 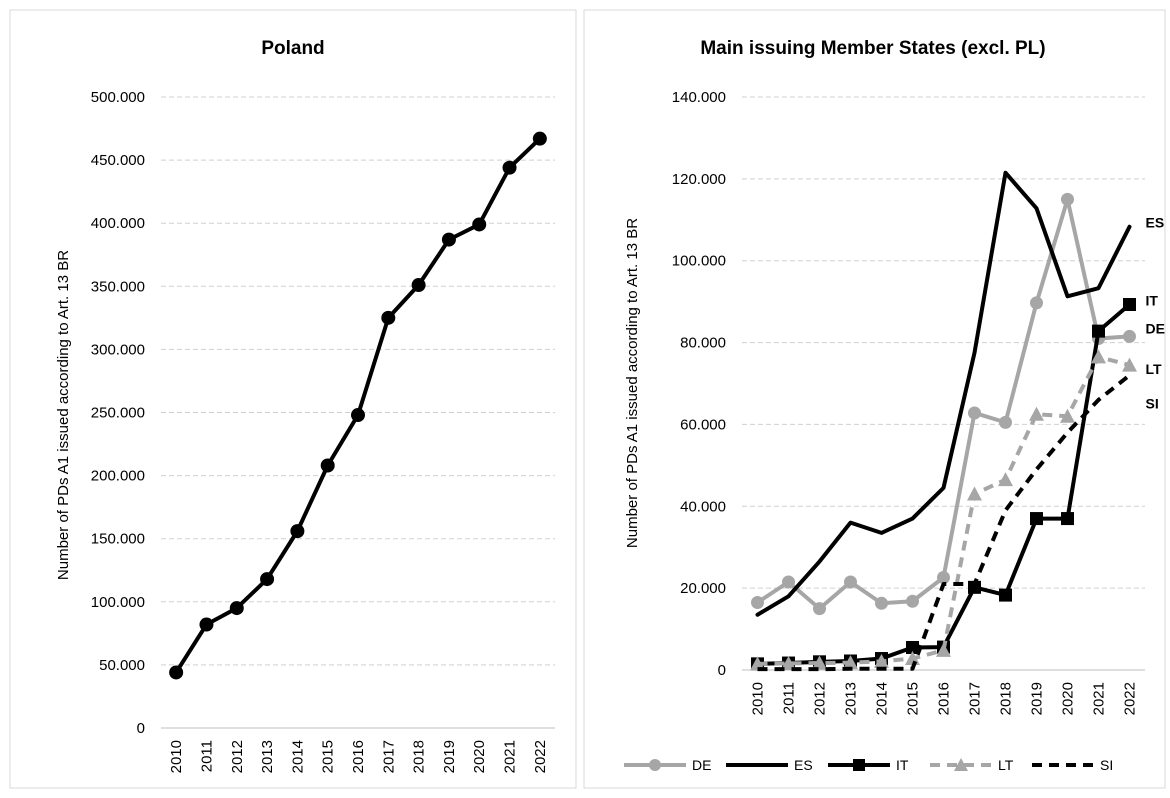 I want to click on x-tick-label: 2016, so click(x=358, y=756).